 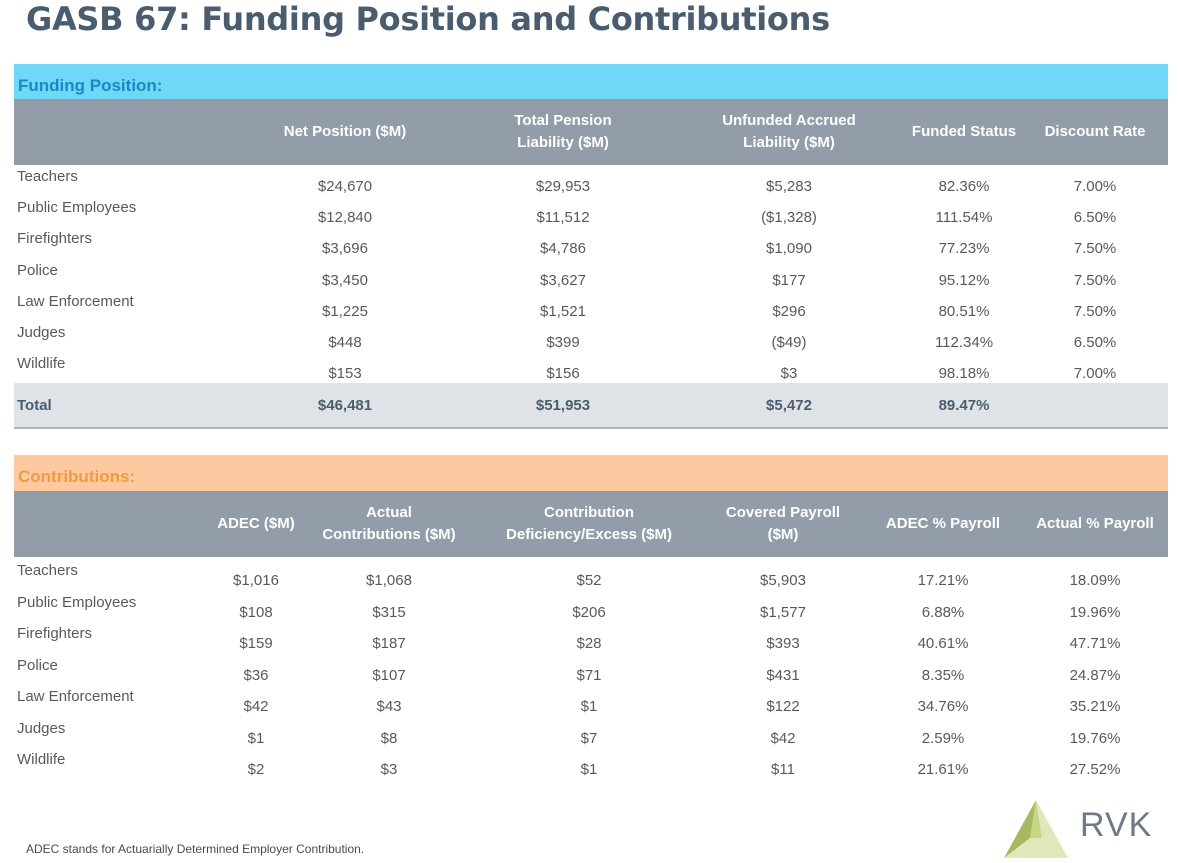 What do you see at coordinates (589, 643) in the screenshot?
I see `cell-deficiency-excess: $28` at bounding box center [589, 643].